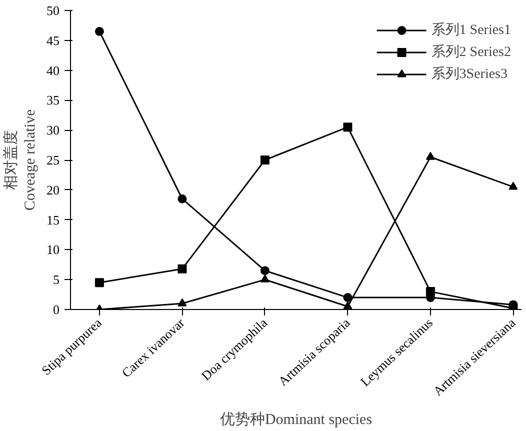  Describe the element at coordinates (53, 40) in the screenshot. I see `y-tick-label: 45` at that location.